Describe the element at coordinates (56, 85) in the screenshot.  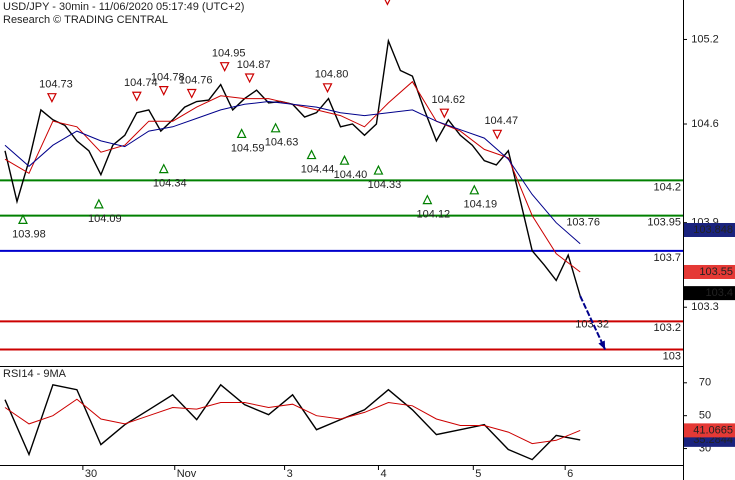
I see `peak-label: 104.73` at that location.